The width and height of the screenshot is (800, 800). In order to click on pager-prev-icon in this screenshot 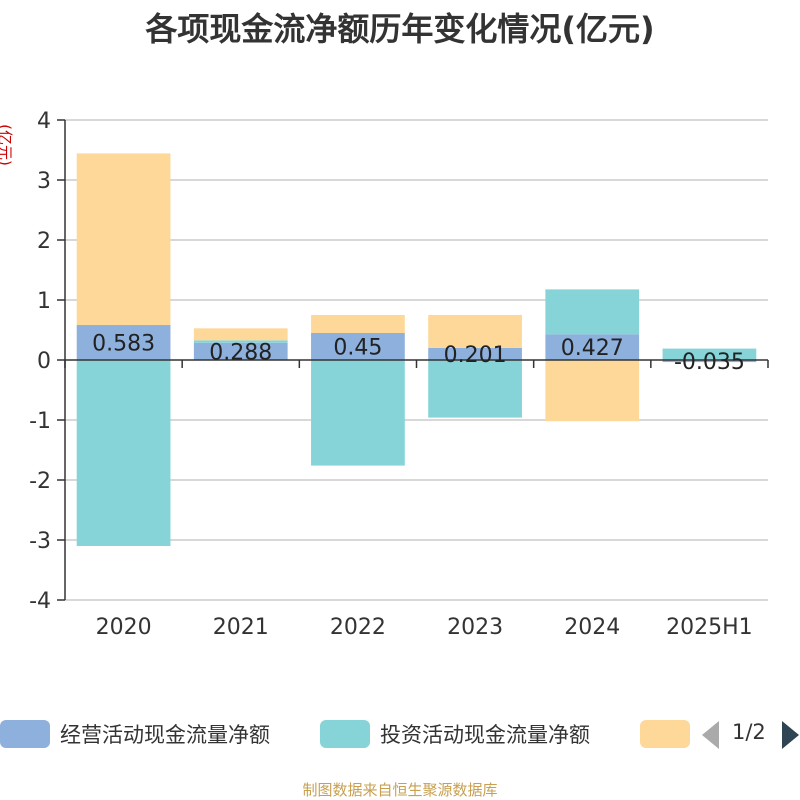, I will do `click(710, 735)`.